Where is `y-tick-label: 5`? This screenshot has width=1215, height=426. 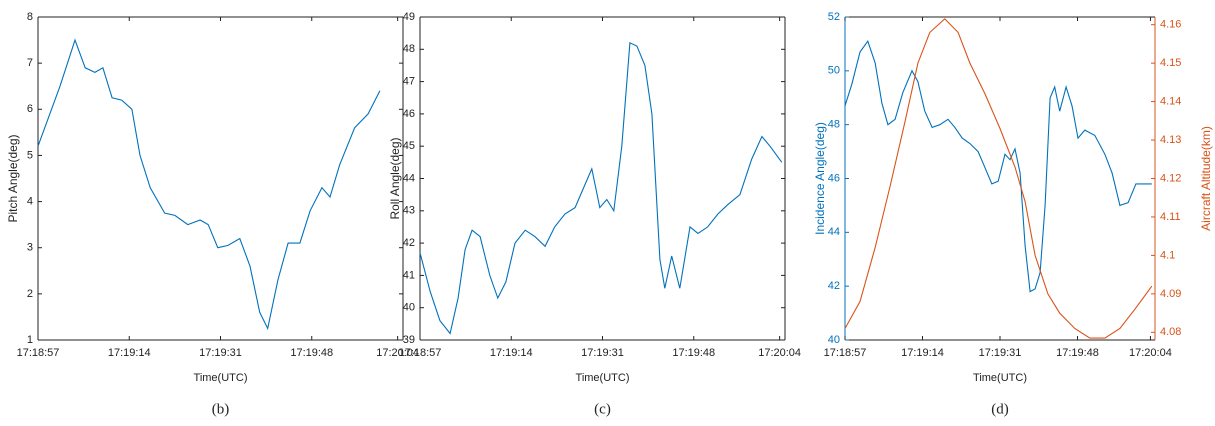 y-tick-label: 5 is located at coordinates (30, 155).